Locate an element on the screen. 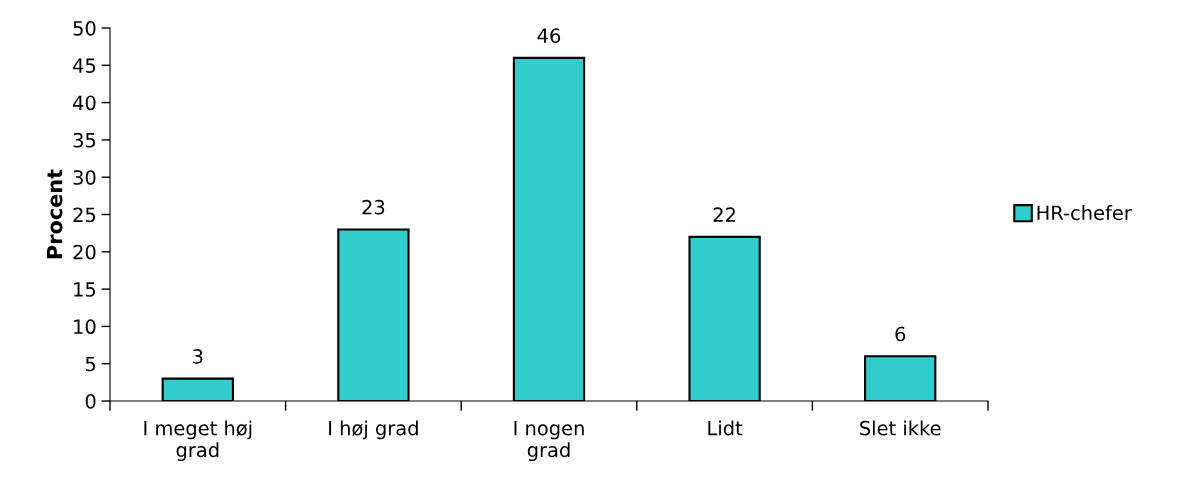 The image size is (1188, 494). y-tick-label: 30 is located at coordinates (84, 177).